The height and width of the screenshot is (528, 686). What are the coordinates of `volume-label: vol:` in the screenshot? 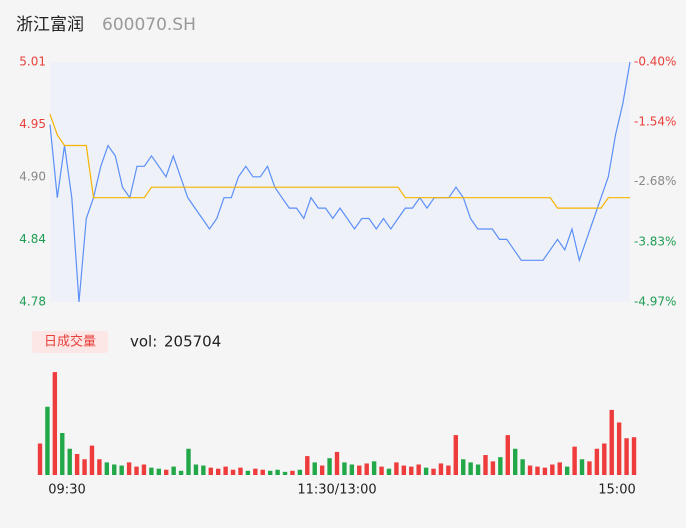 It's located at (143, 342).